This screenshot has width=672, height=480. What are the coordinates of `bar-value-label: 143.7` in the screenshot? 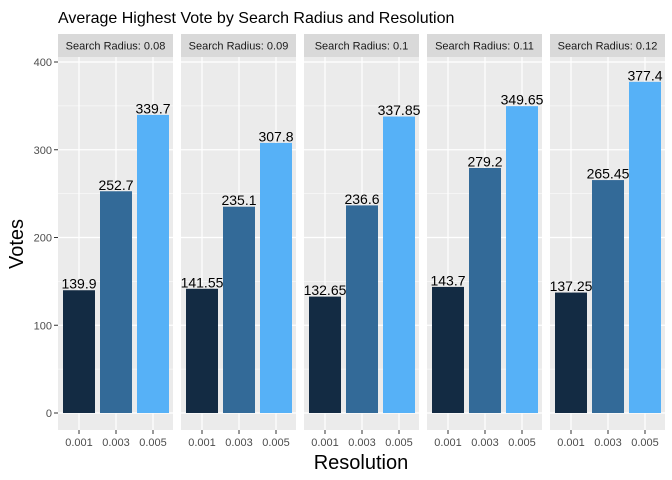 It's located at (447, 280).